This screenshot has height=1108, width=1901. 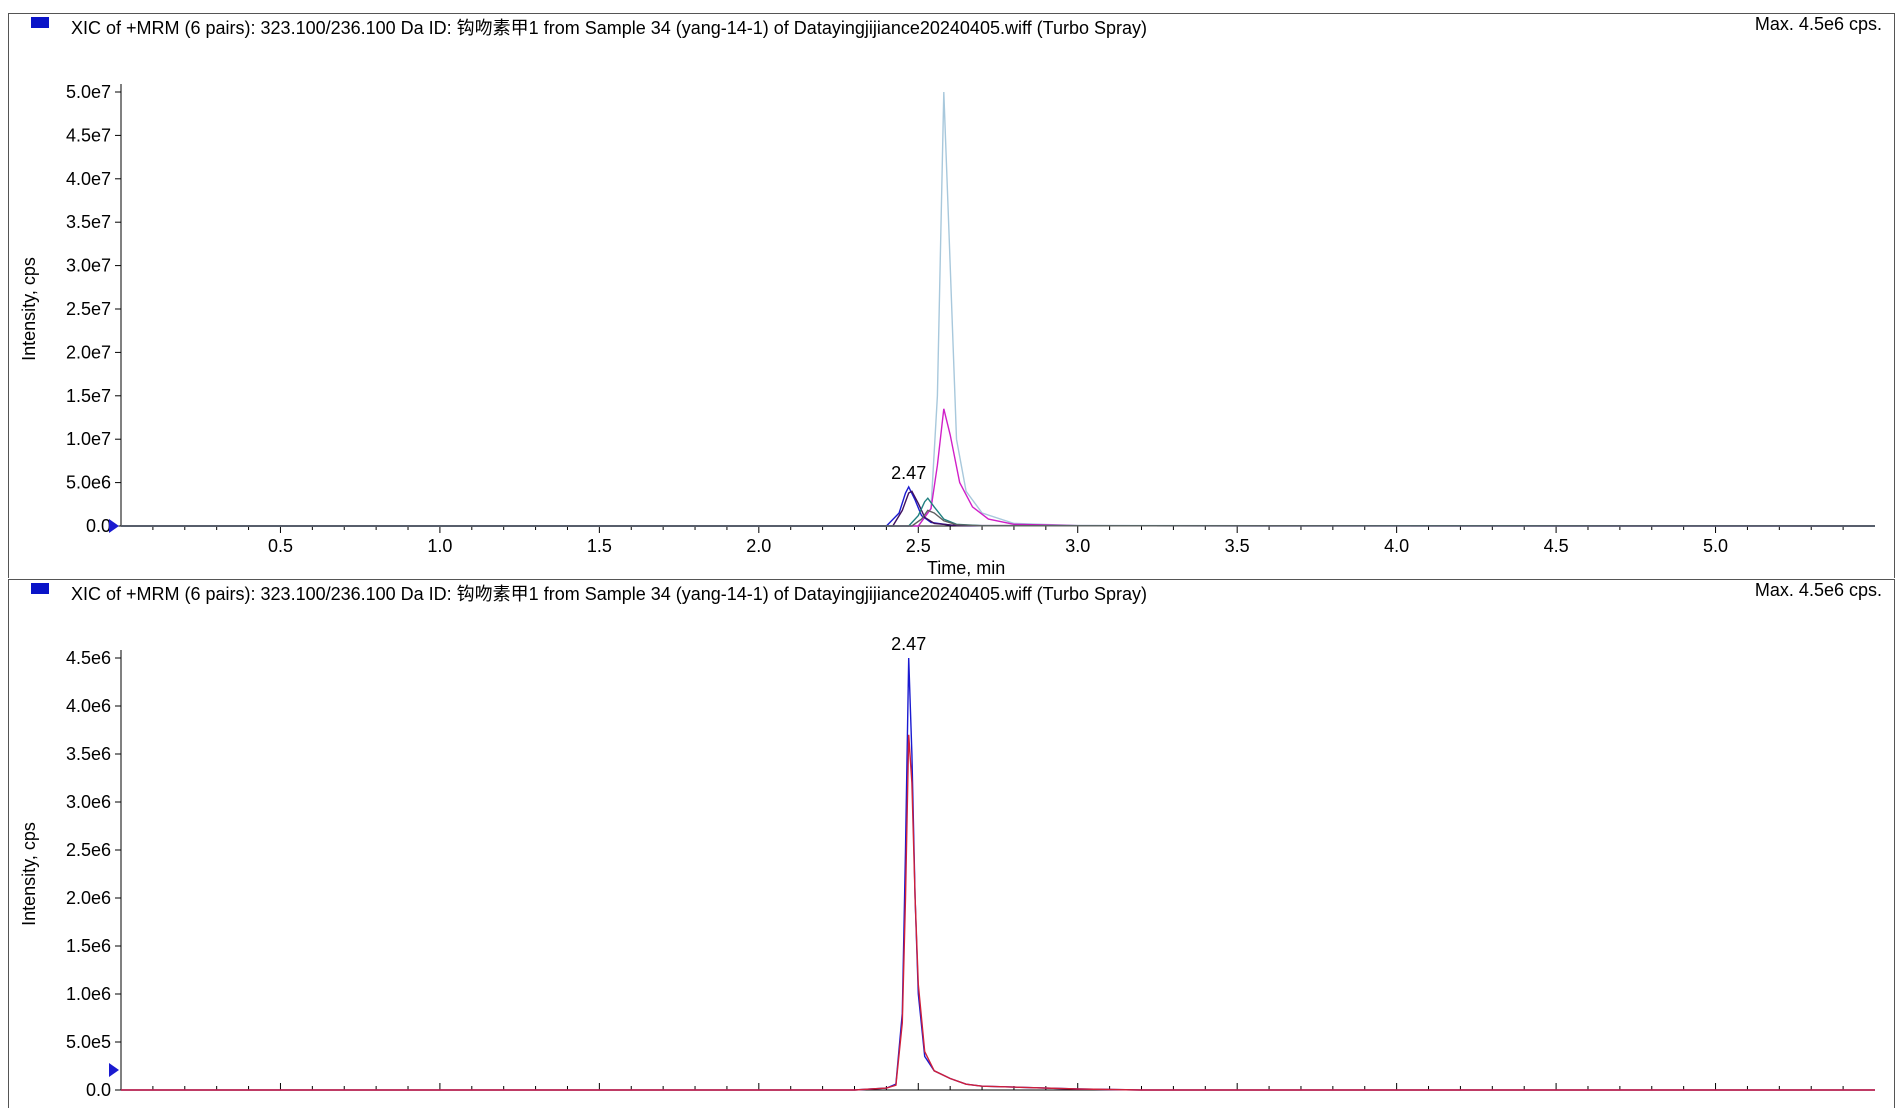 What do you see at coordinates (88, 802) in the screenshot?
I see `y-tick-label-bottom: 3.0e6` at bounding box center [88, 802].